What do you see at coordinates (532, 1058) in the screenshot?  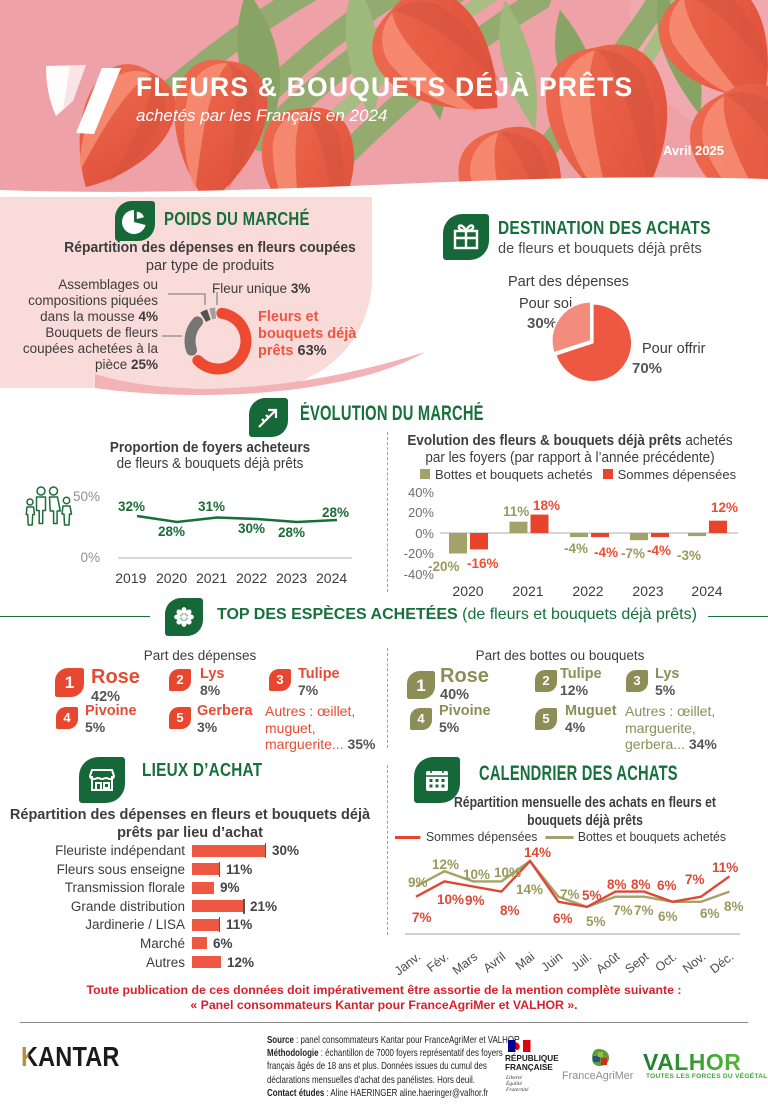 I see `svg-text: RÉPUBLIQUE` at bounding box center [532, 1058].